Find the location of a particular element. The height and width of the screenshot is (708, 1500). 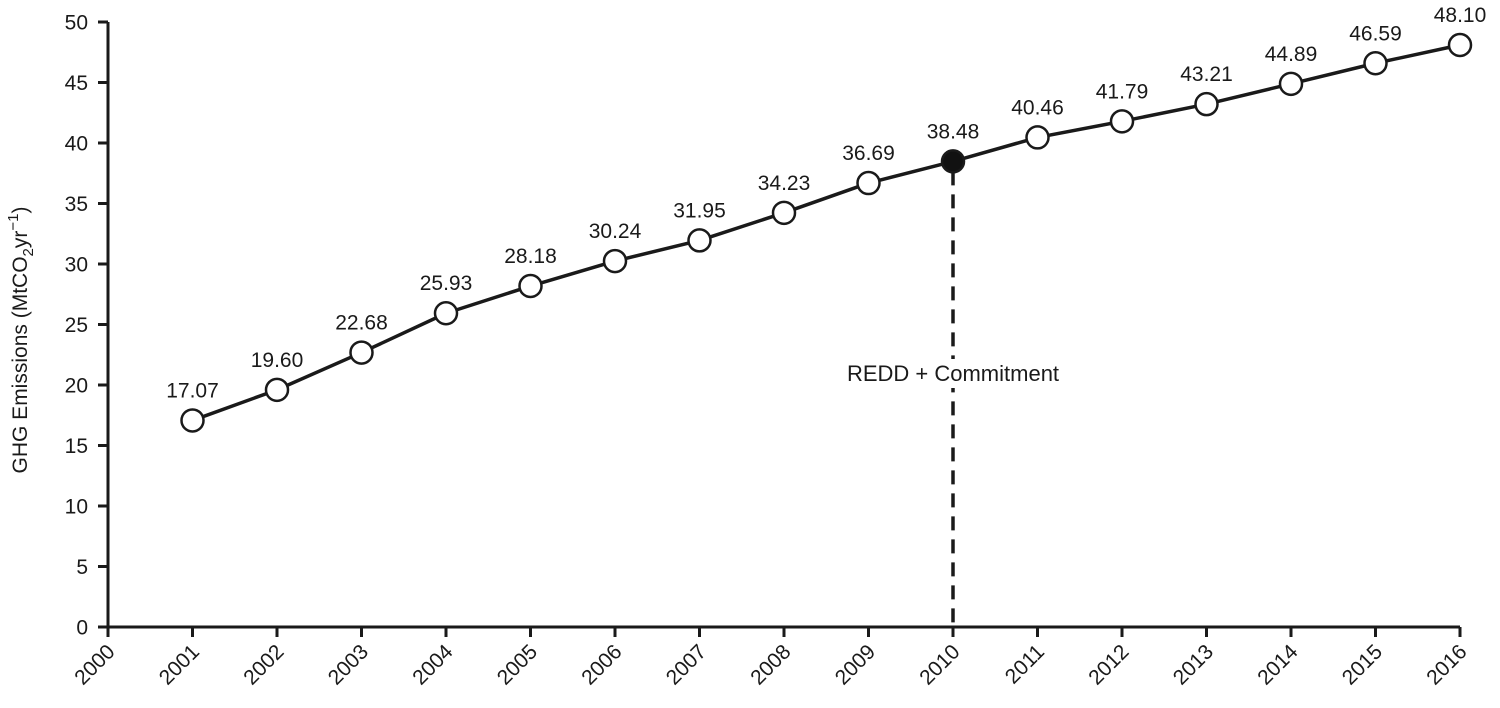

data-label: 30.24 is located at coordinates (615, 231).